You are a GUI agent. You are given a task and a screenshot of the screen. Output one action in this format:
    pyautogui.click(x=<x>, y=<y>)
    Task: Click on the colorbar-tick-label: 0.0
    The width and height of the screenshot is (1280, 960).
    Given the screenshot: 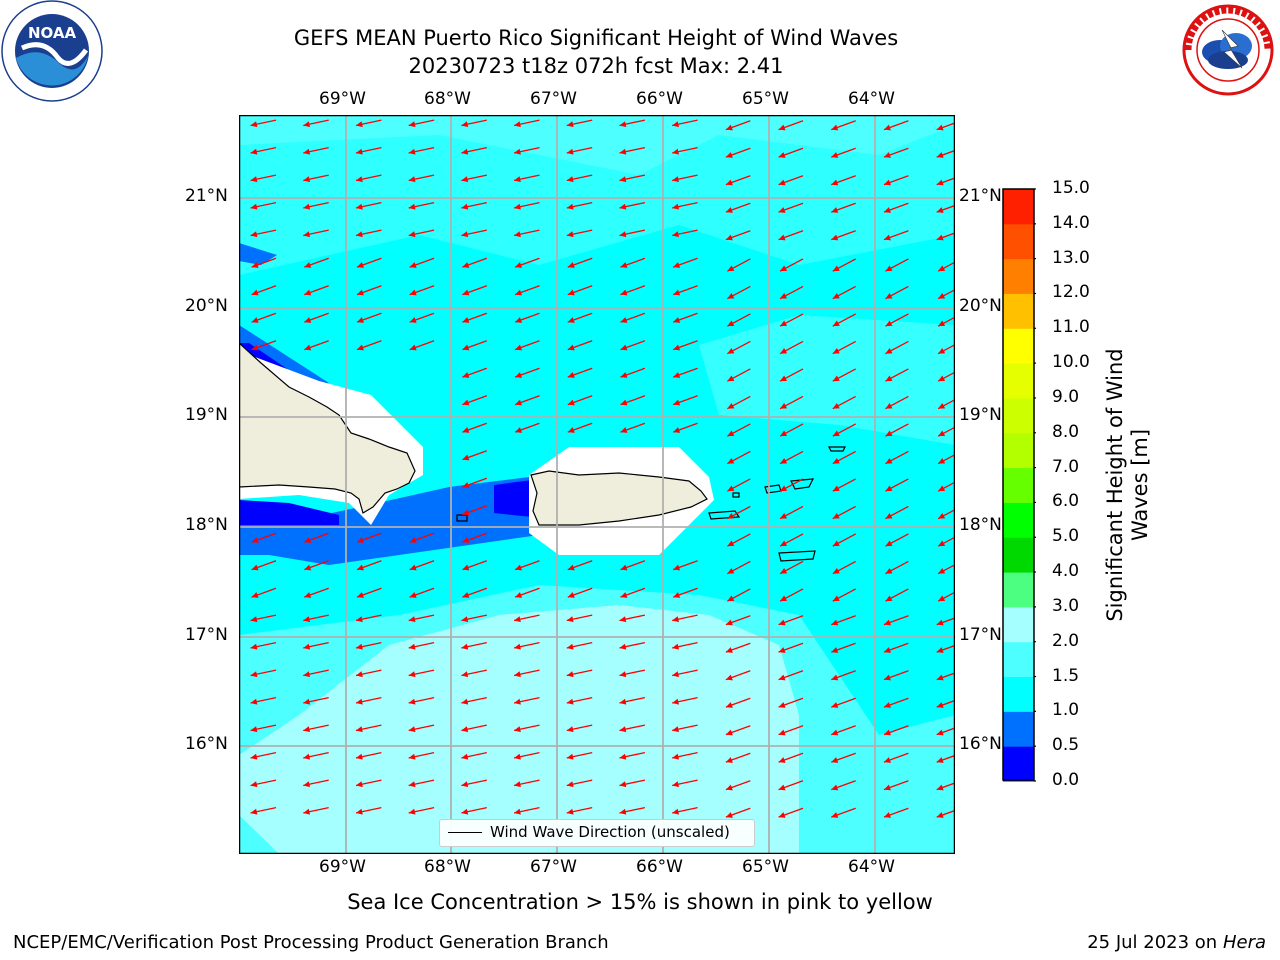 What is the action you would take?
    pyautogui.click(x=1066, y=780)
    